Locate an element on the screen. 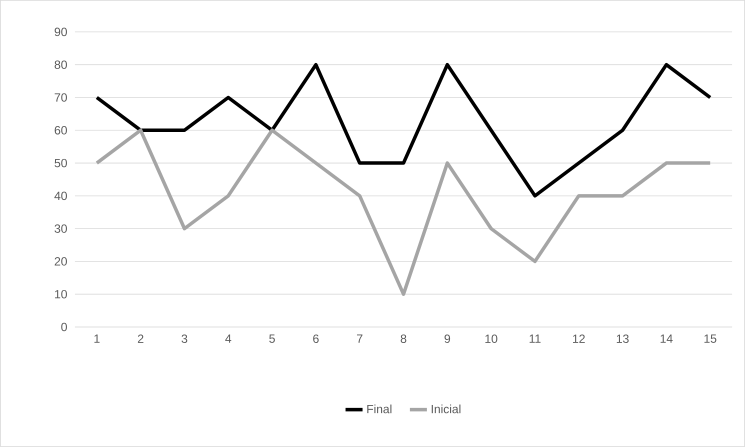  x-tick-label: 6 is located at coordinates (316, 338).